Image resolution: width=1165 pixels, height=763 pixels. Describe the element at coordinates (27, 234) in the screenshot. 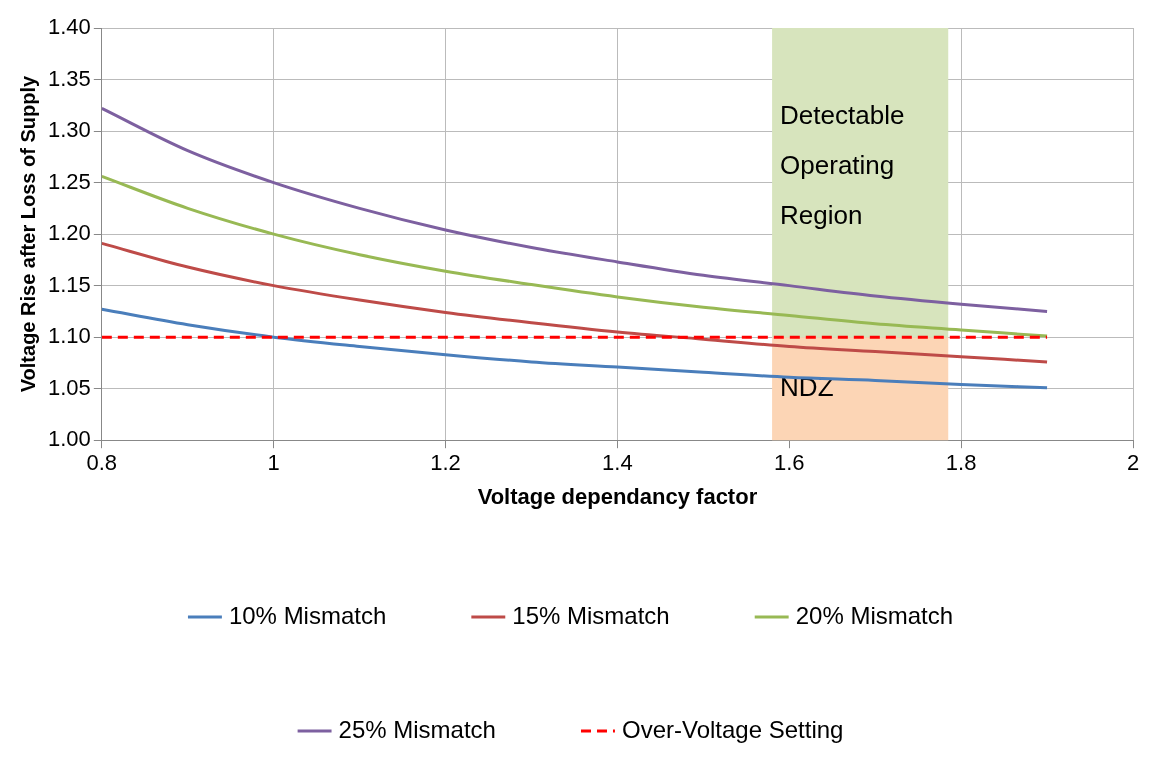

I see `y-axis-title: Voltage Rise after Loss of Supply` at that location.